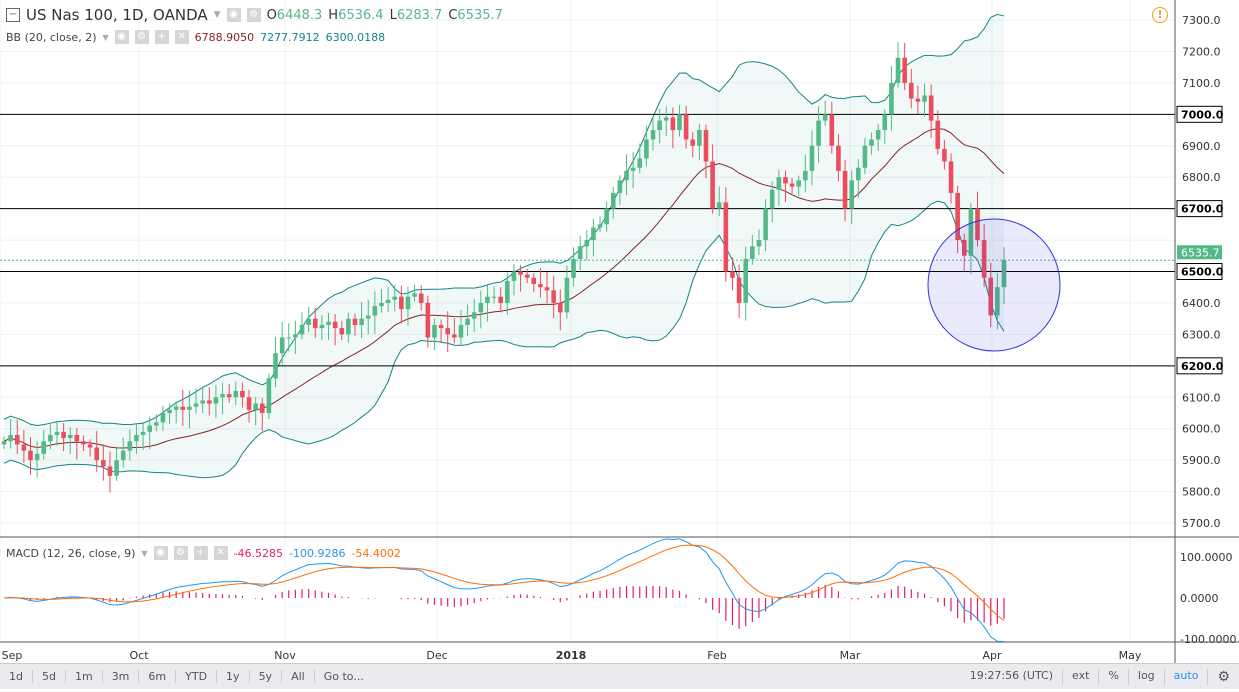 The image size is (1239, 692). I want to click on time-tick-label: Mar, so click(850, 655).